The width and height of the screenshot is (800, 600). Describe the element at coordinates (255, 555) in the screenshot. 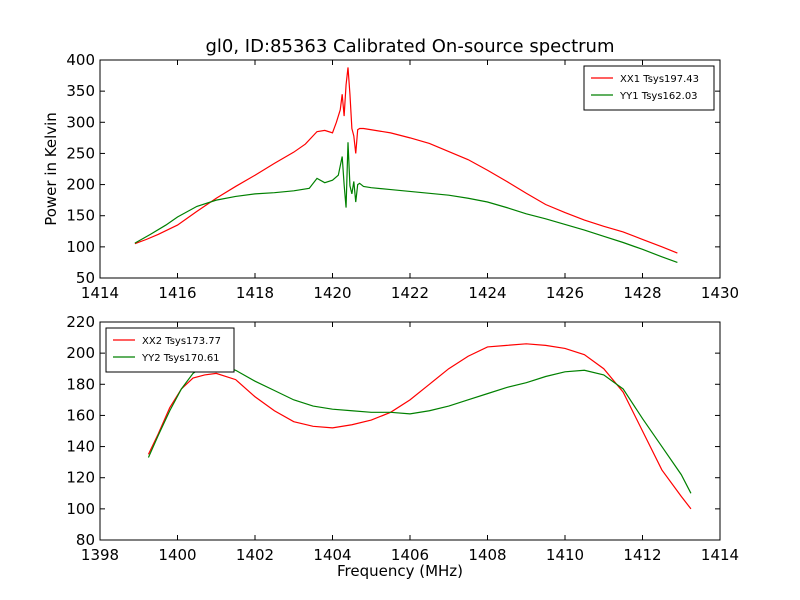

I see `x-tick-label: 1402` at that location.